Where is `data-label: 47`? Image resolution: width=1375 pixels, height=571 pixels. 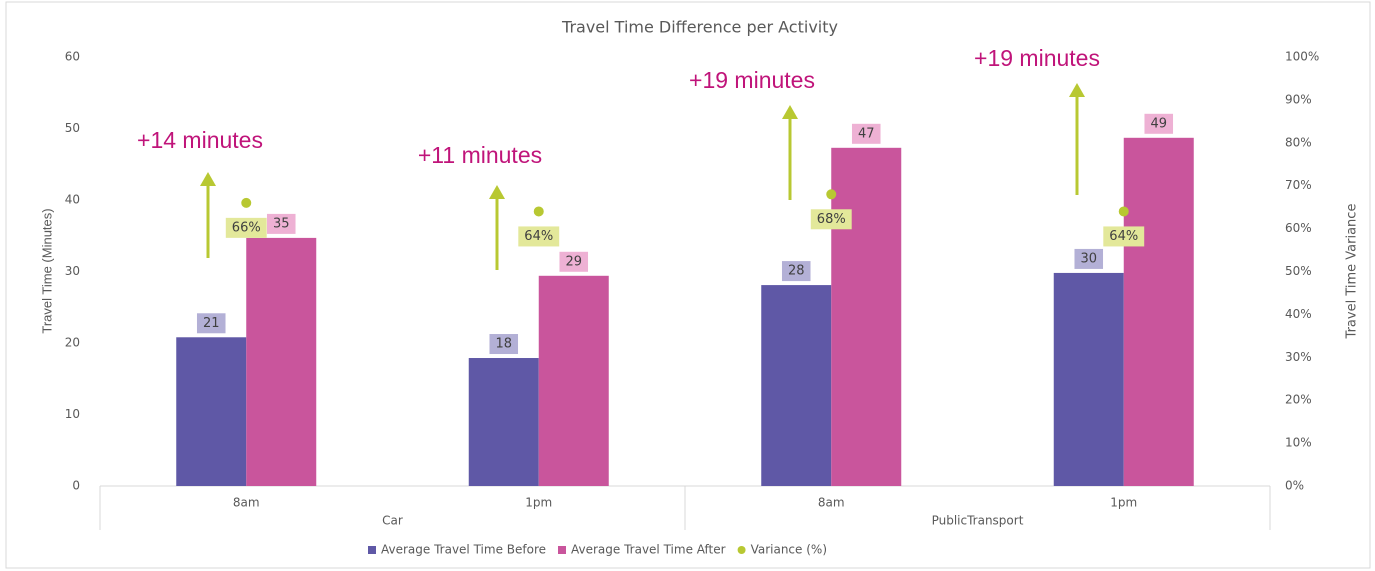
data-label: 47 is located at coordinates (866, 133).